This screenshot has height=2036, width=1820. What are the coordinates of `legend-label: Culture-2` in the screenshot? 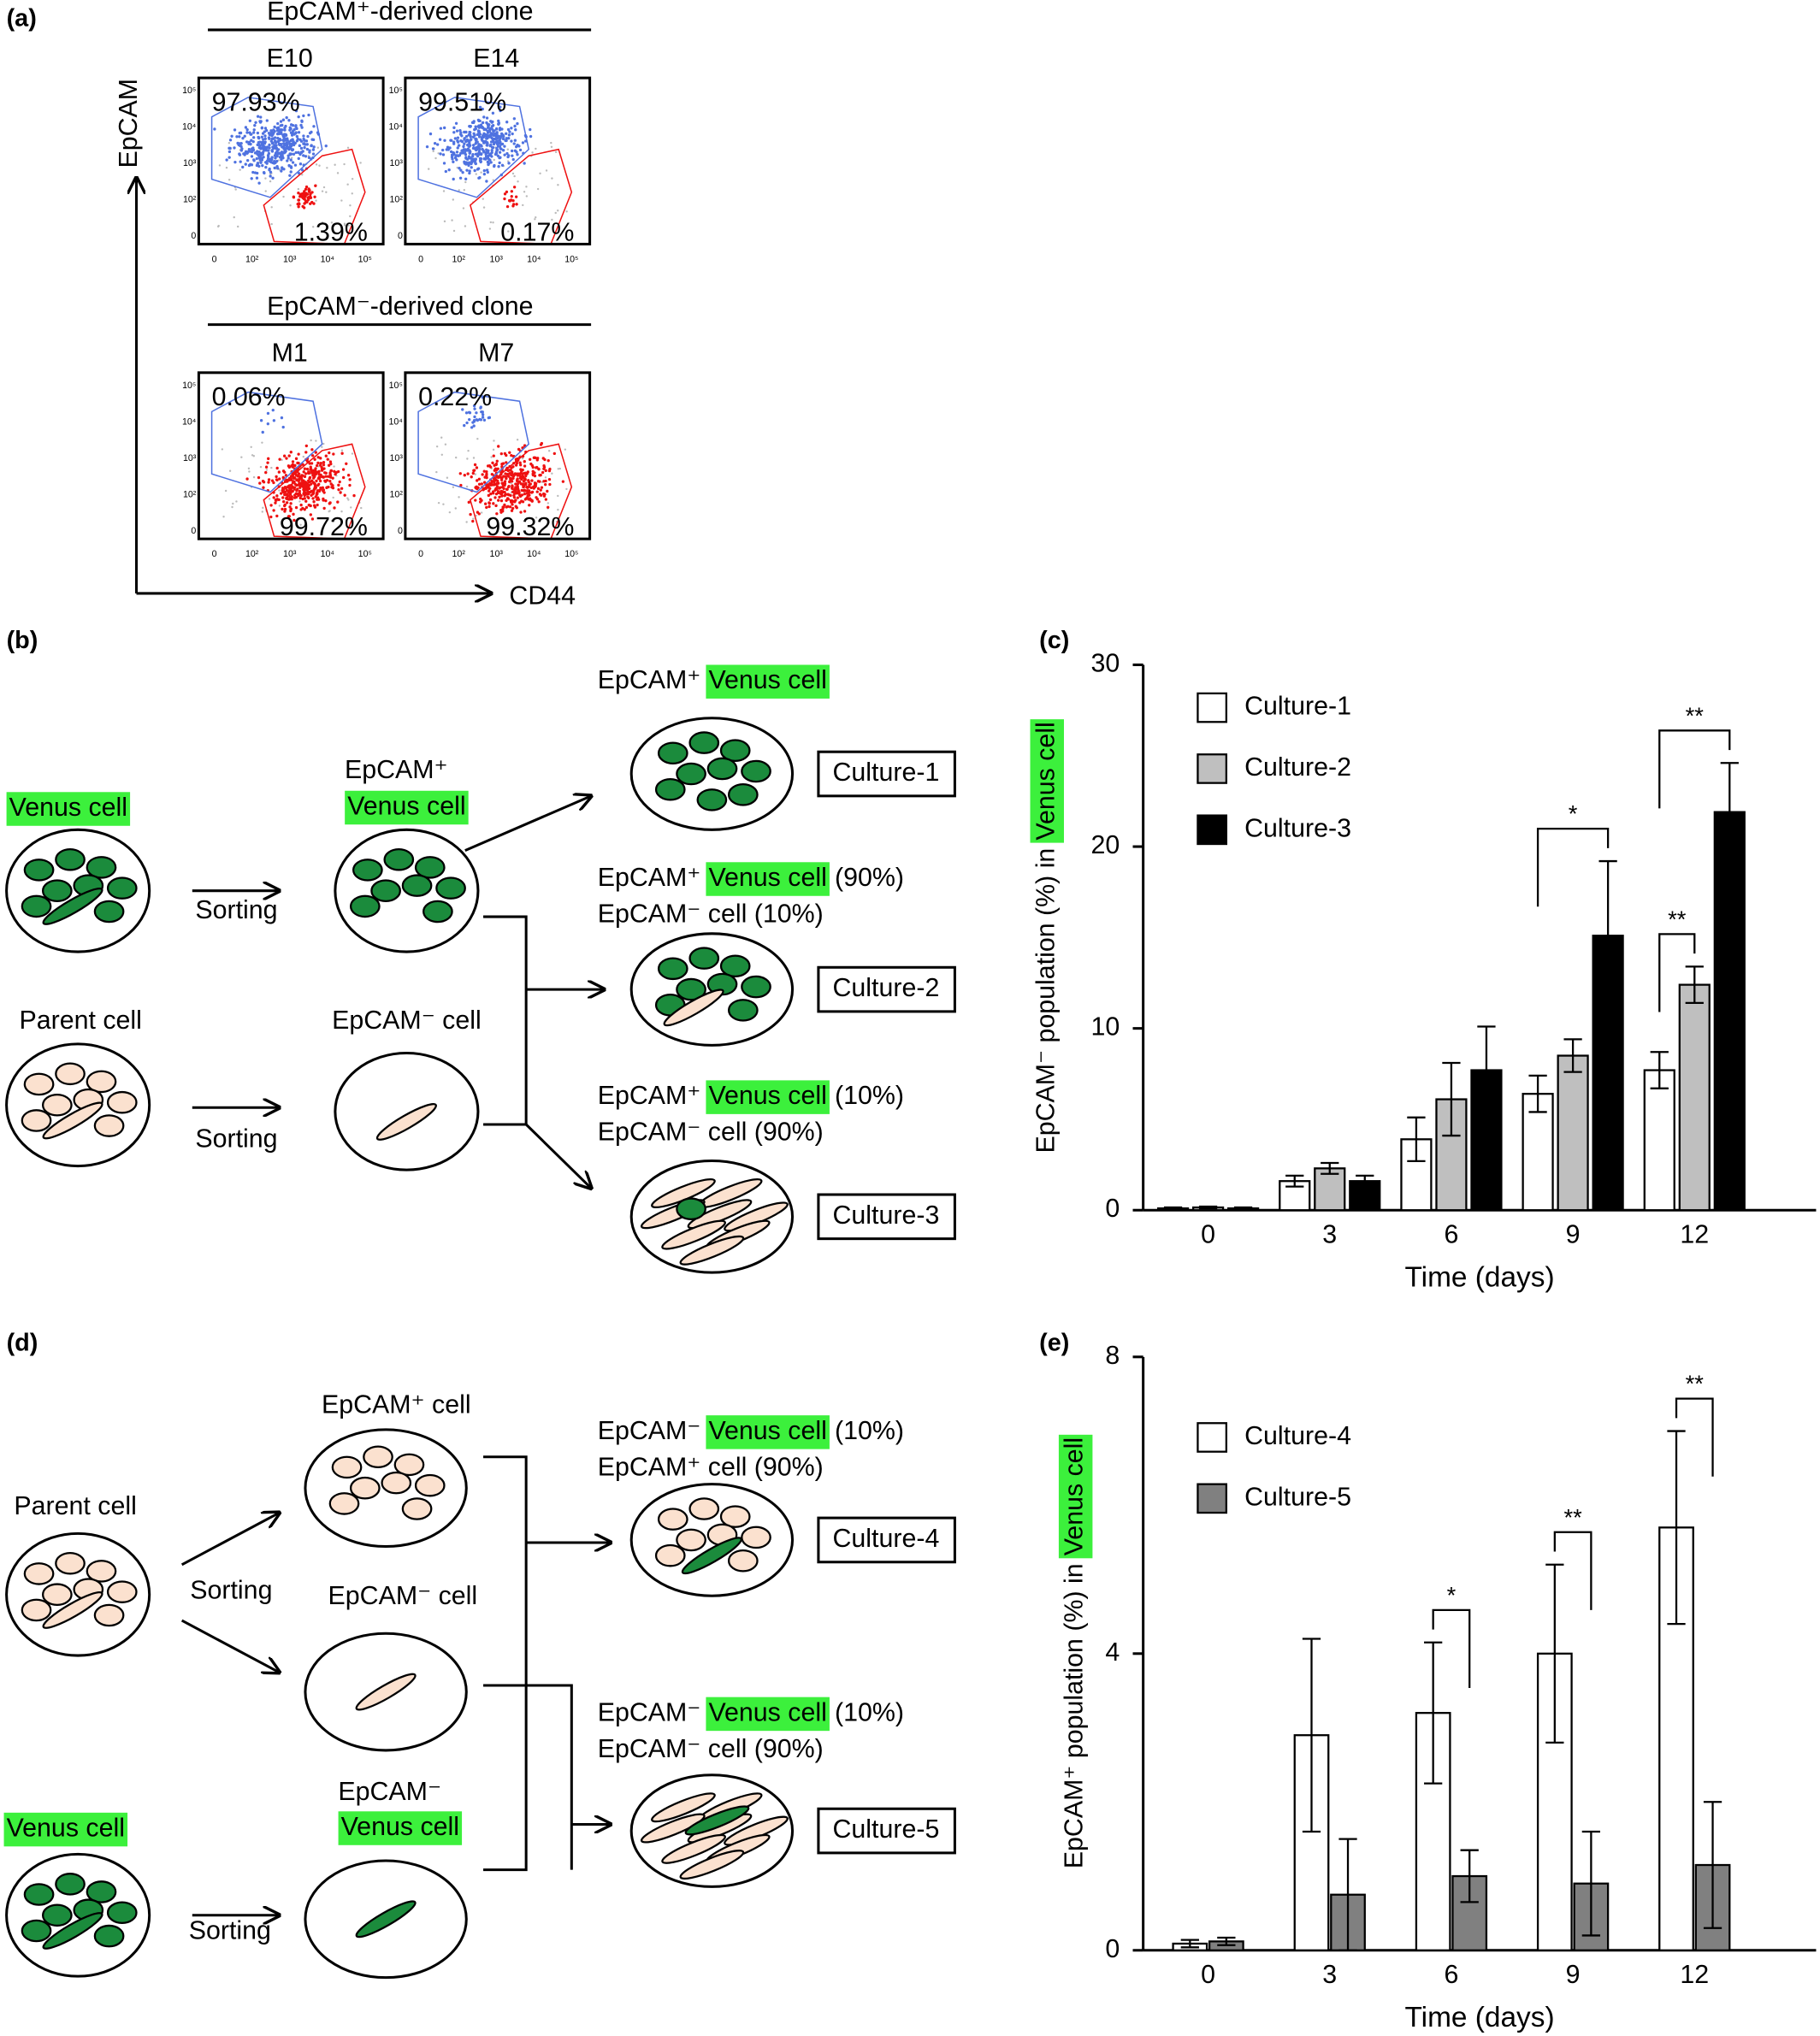 It's located at (1297, 768).